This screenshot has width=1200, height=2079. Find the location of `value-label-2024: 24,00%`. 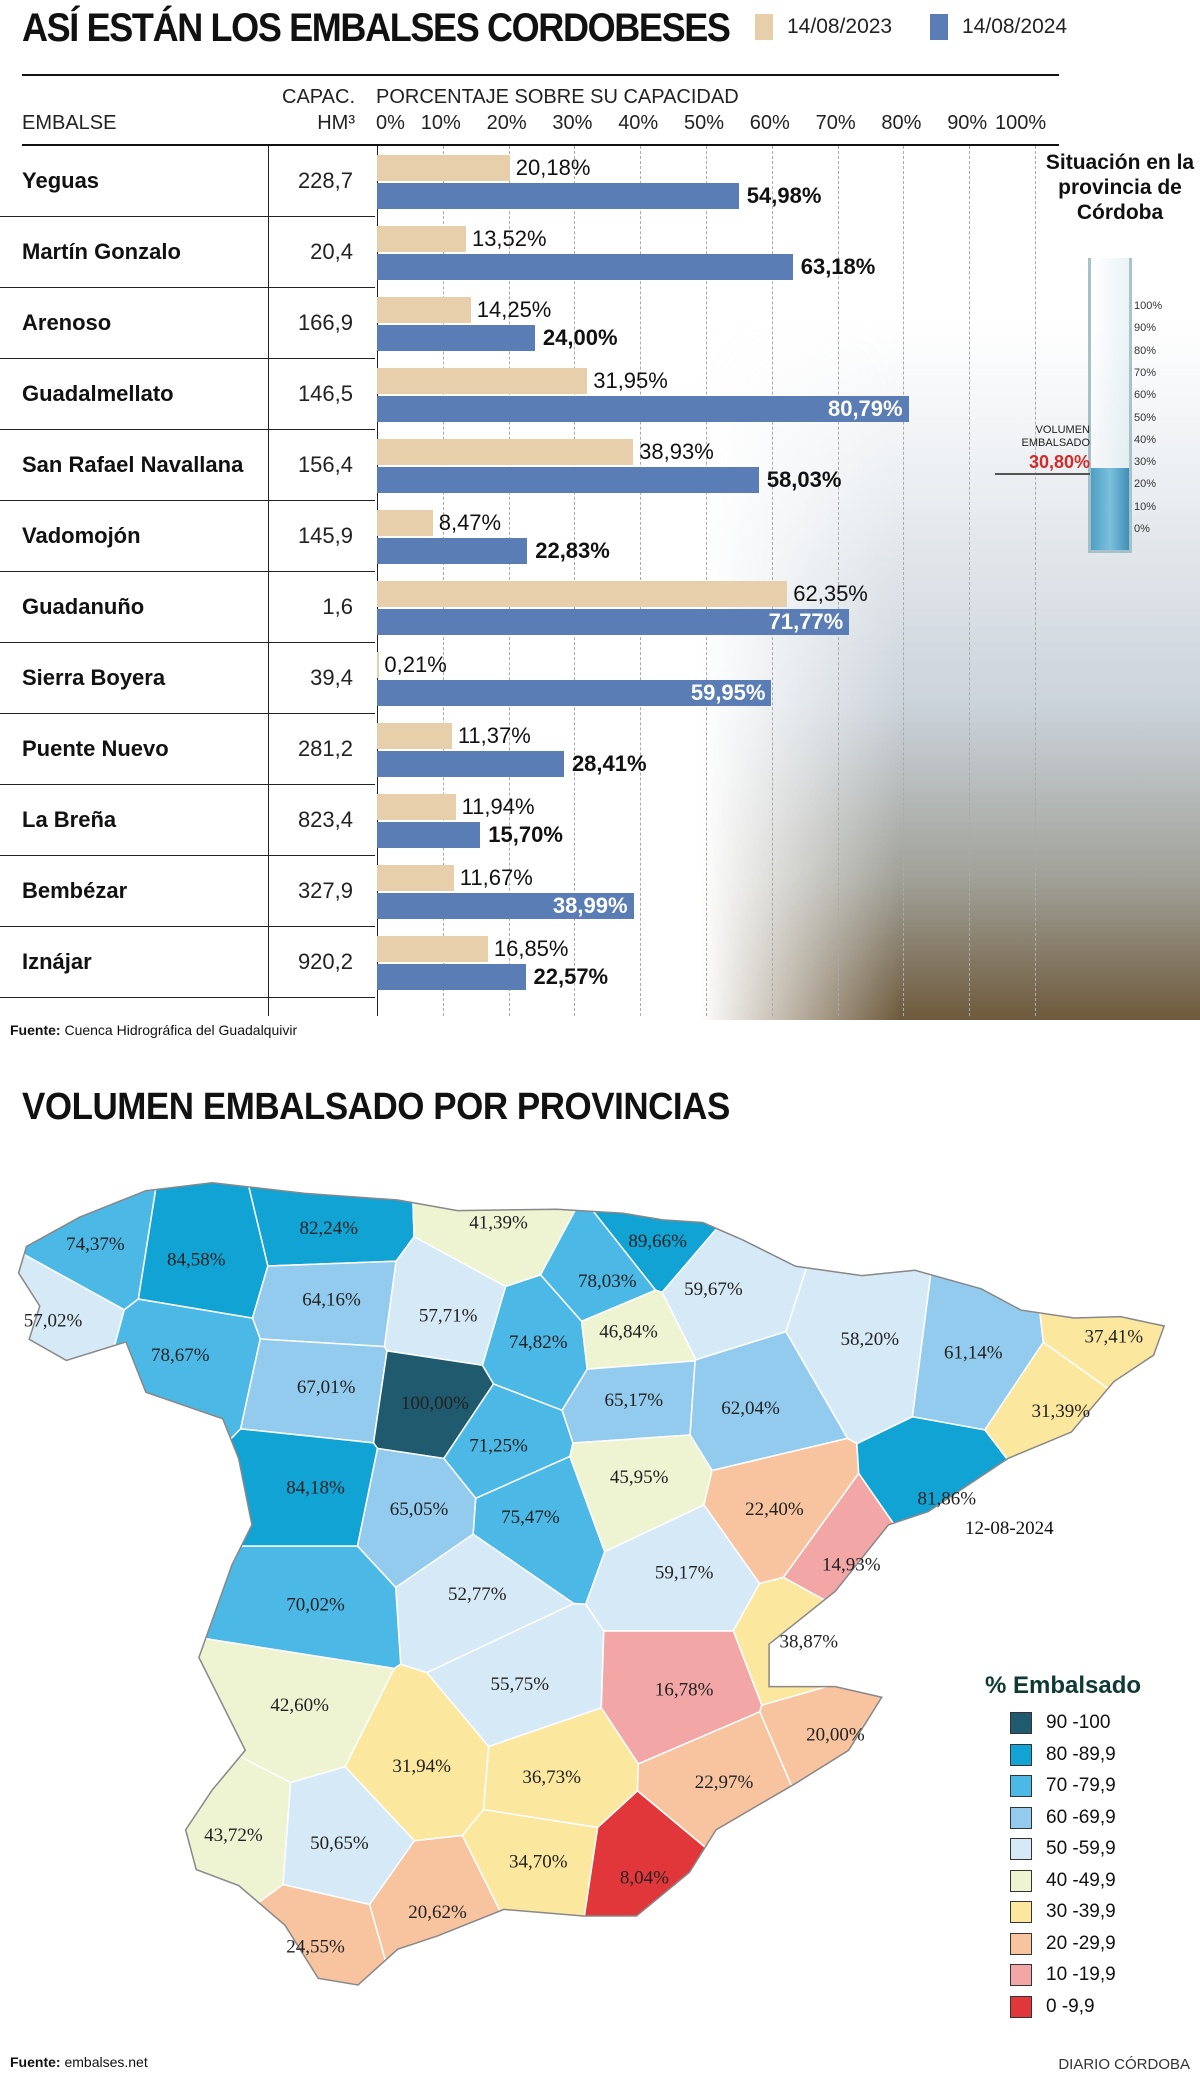

value-label-2024: 24,00% is located at coordinates (580, 337).